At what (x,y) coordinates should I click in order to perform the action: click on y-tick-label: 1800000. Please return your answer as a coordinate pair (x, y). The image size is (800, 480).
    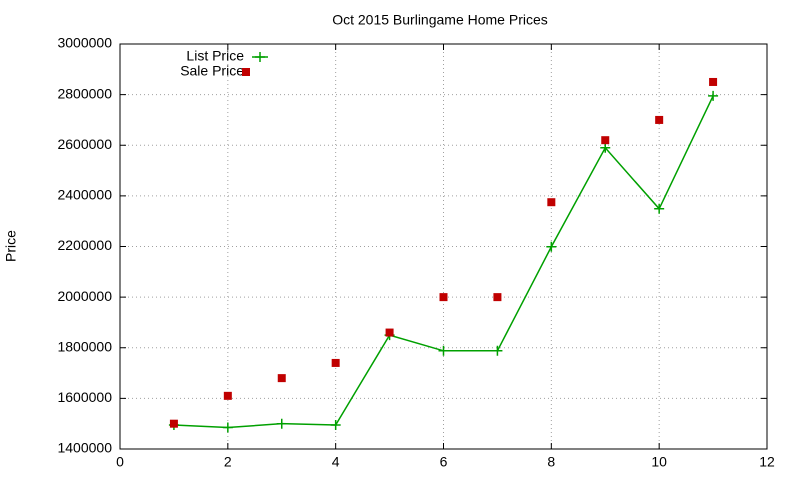
    Looking at the image, I should click on (84, 346).